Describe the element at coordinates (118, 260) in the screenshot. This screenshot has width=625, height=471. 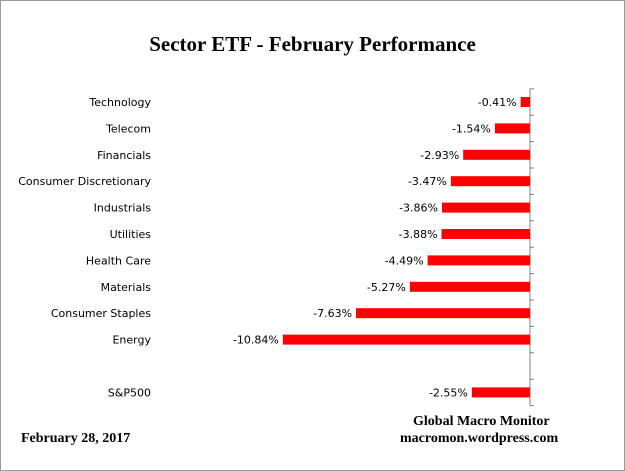
I see `category-label: Health Care` at that location.